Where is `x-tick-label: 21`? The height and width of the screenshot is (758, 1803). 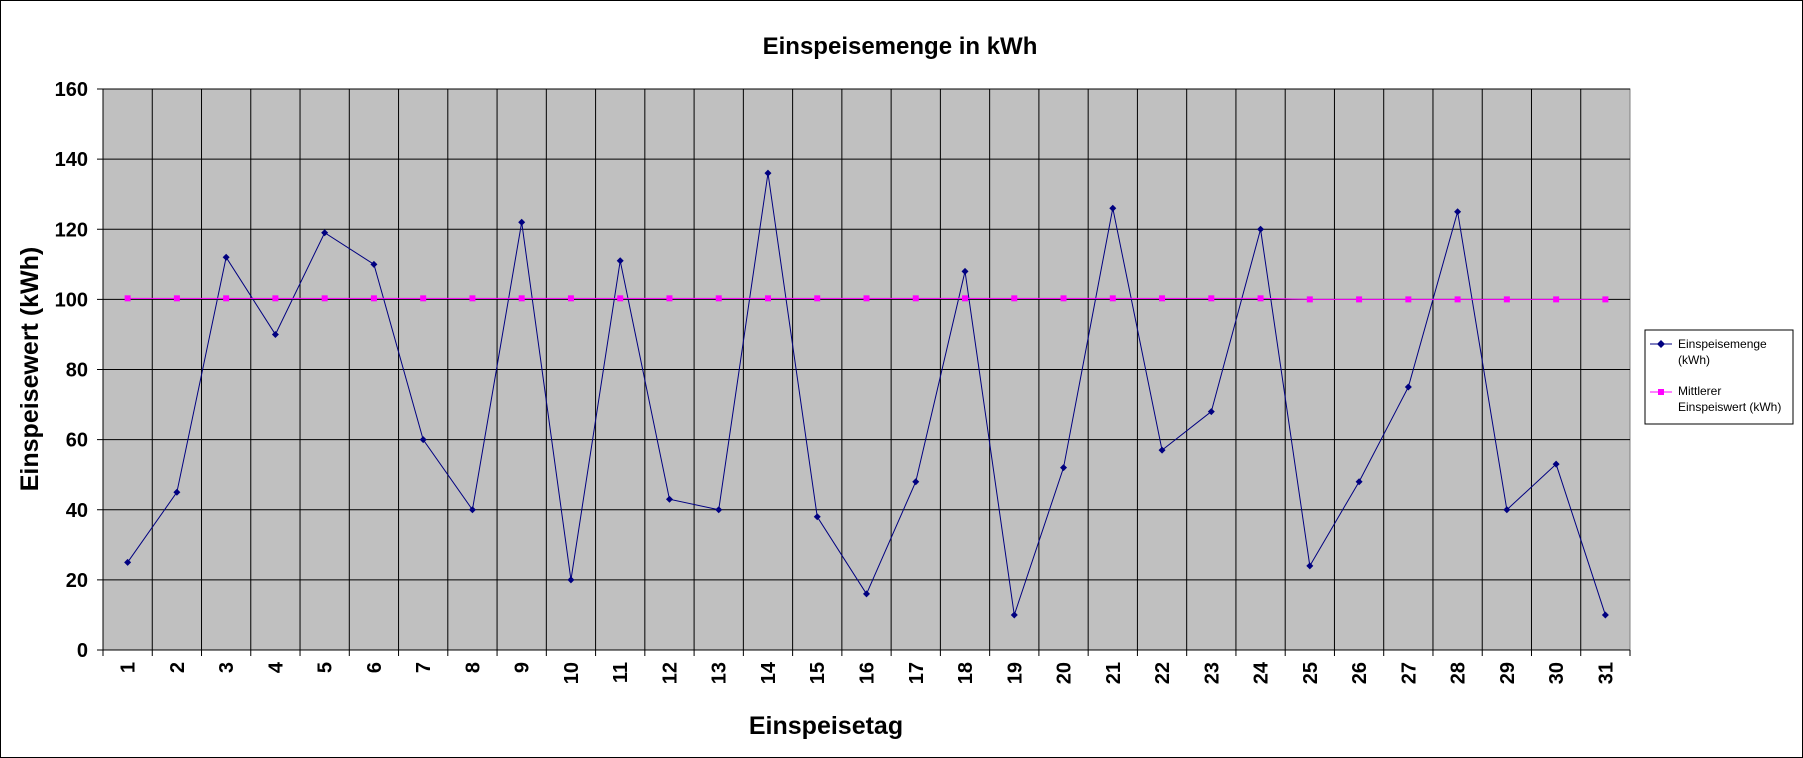
x-tick-label: 21 is located at coordinates (1114, 673).